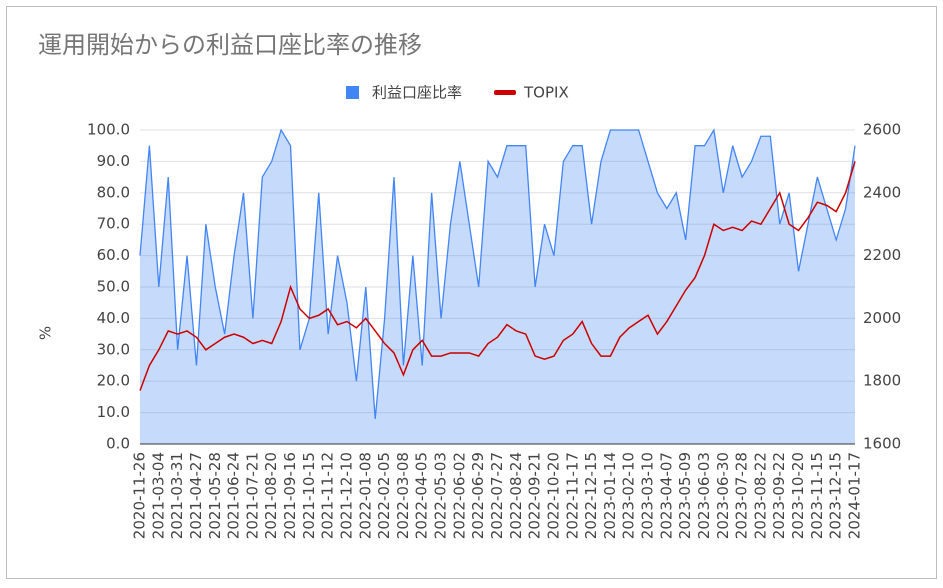 This screenshot has width=943, height=588. Describe the element at coordinates (882, 192) in the screenshot. I see `y2-tick-label: 2400` at that location.